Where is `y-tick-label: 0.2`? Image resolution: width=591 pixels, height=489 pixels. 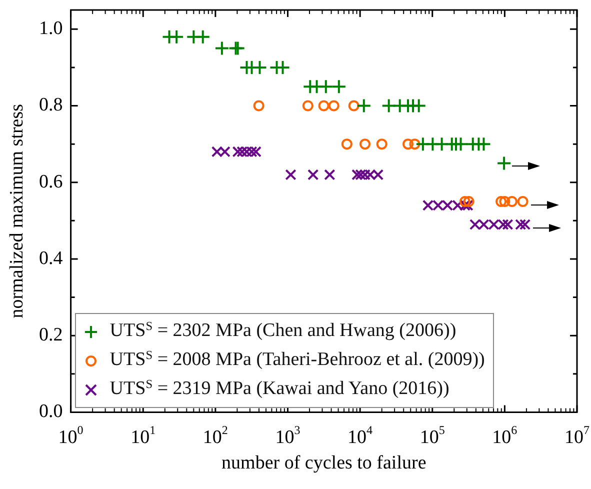 y-tick-label: 0.2 is located at coordinates (51, 335).